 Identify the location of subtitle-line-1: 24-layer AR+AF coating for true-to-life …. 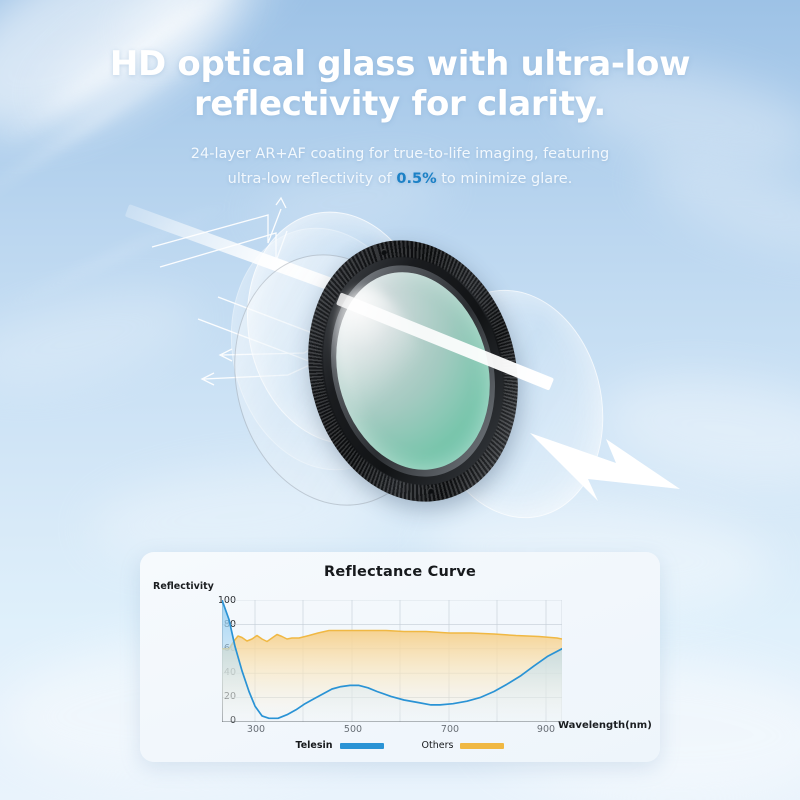
(400, 154).